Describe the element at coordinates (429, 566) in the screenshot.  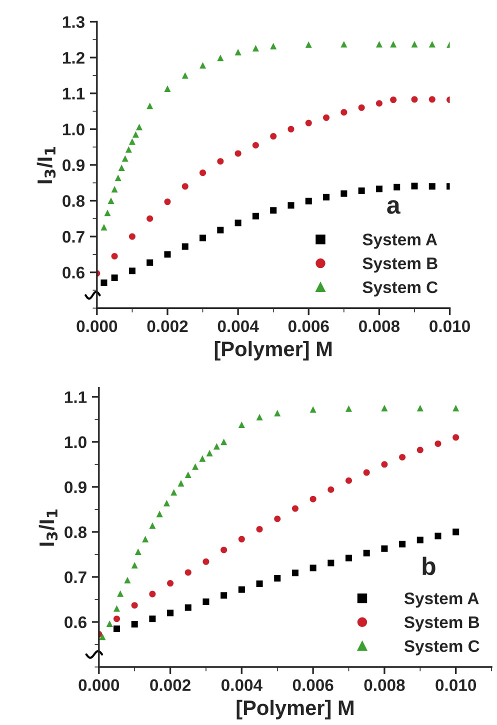
I see `annotation: b` at that location.